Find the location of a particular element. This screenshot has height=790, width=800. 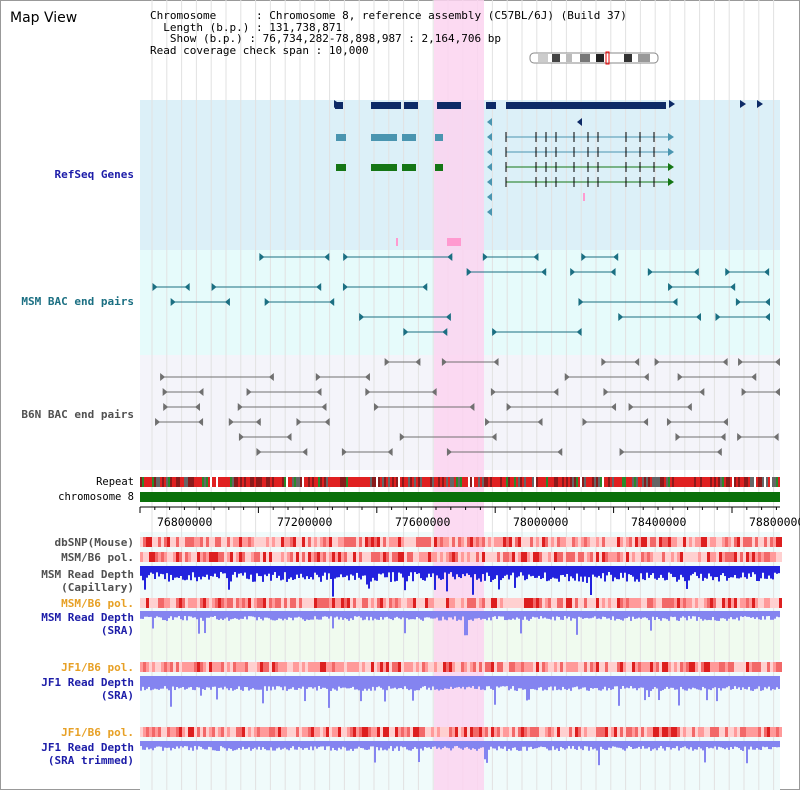

refseq-genes-label: RefSeq Genes is located at coordinates (94, 174).